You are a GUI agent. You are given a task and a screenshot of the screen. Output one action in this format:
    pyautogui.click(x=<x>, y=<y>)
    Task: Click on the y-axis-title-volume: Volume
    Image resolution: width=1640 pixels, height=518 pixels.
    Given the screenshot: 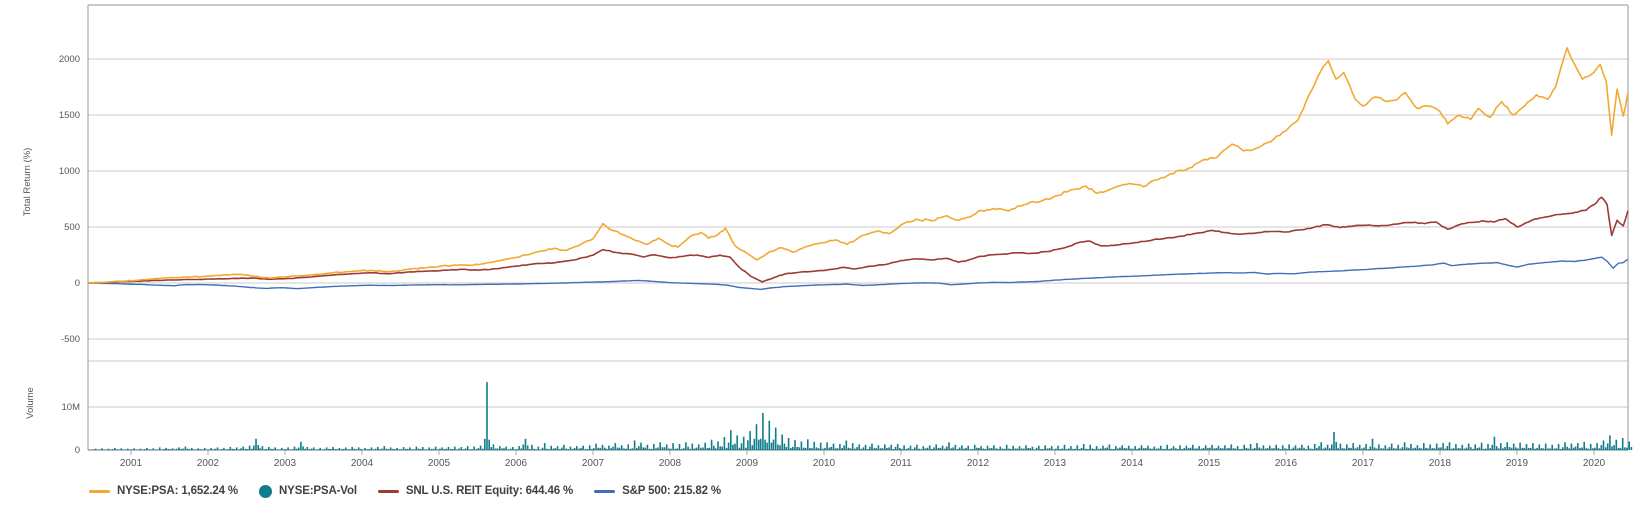 What is the action you would take?
    pyautogui.click(x=30, y=403)
    